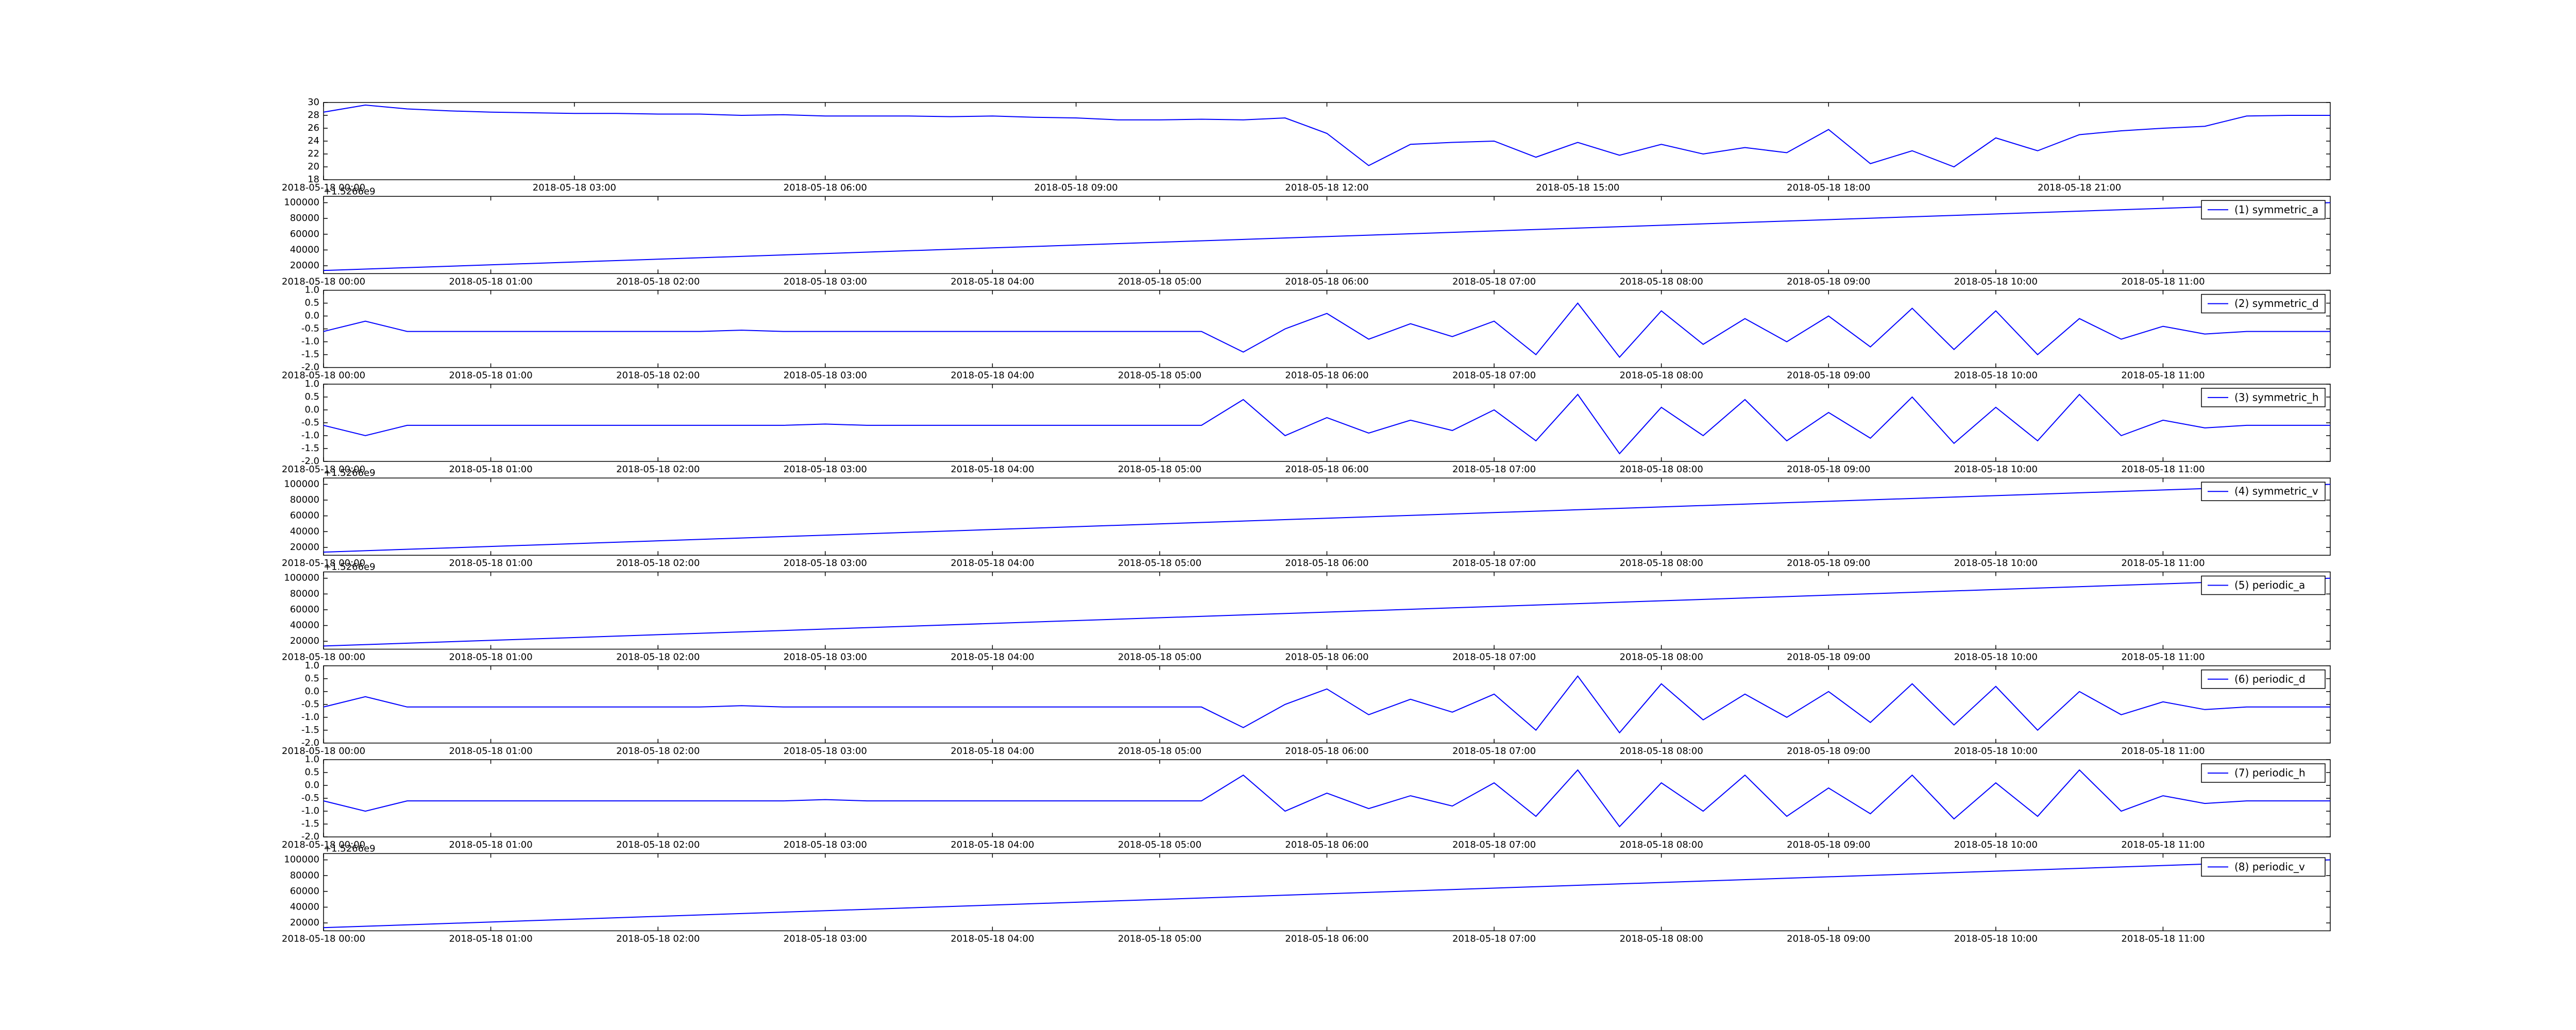  What do you see at coordinates (313, 140) in the screenshot?
I see `y-tick-label: 24` at bounding box center [313, 140].